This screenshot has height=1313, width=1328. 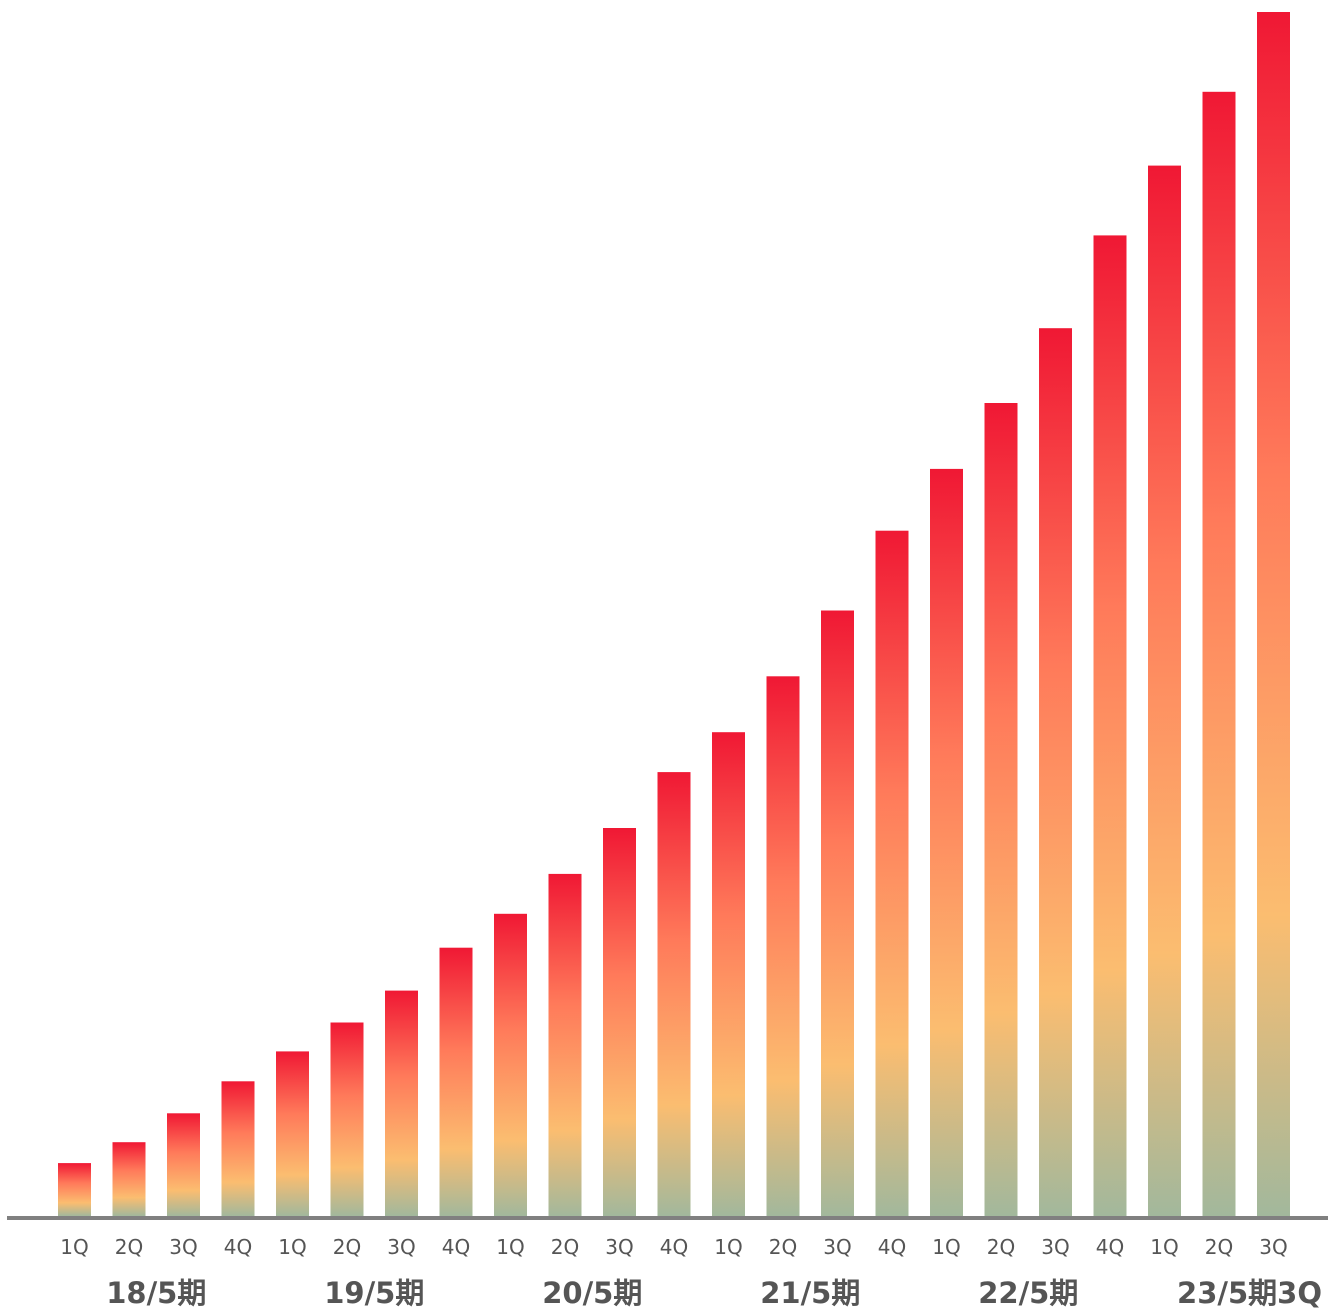 I want to click on fiscal-year-label: 23/5期3Q, so click(x=1249, y=1293).